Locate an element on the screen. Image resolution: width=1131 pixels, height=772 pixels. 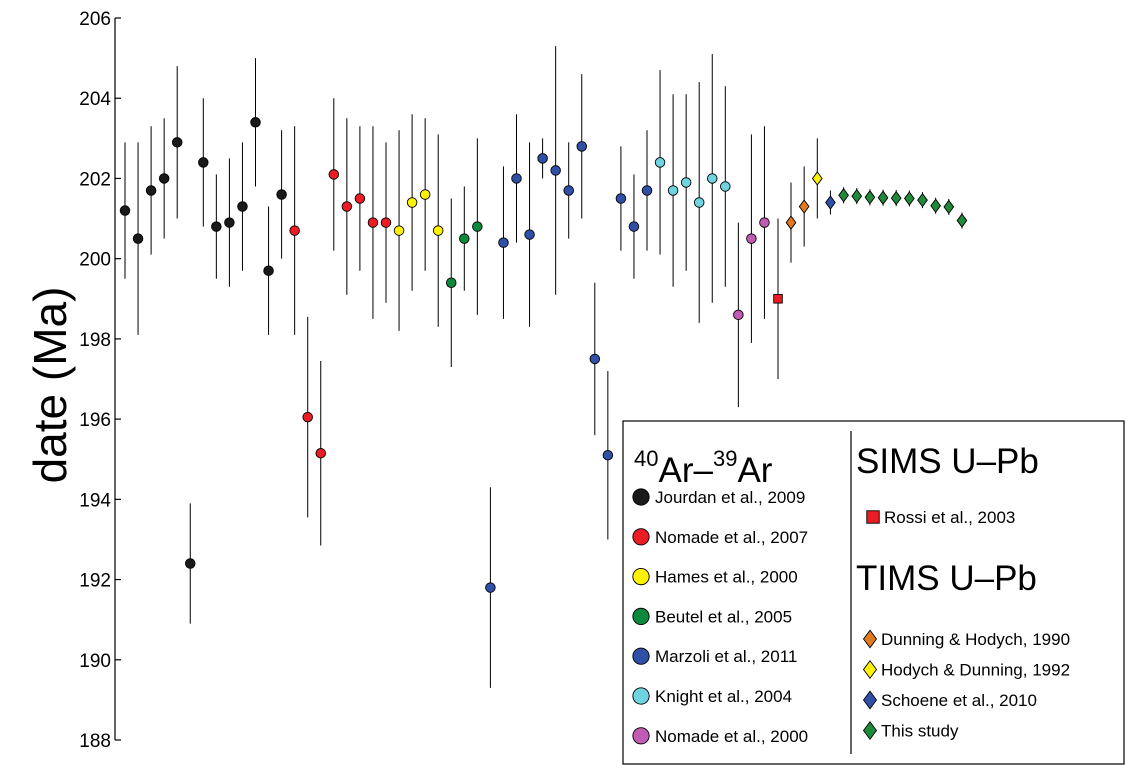
legend-heading-tims: TIMS U–Pb is located at coordinates (946, 578).